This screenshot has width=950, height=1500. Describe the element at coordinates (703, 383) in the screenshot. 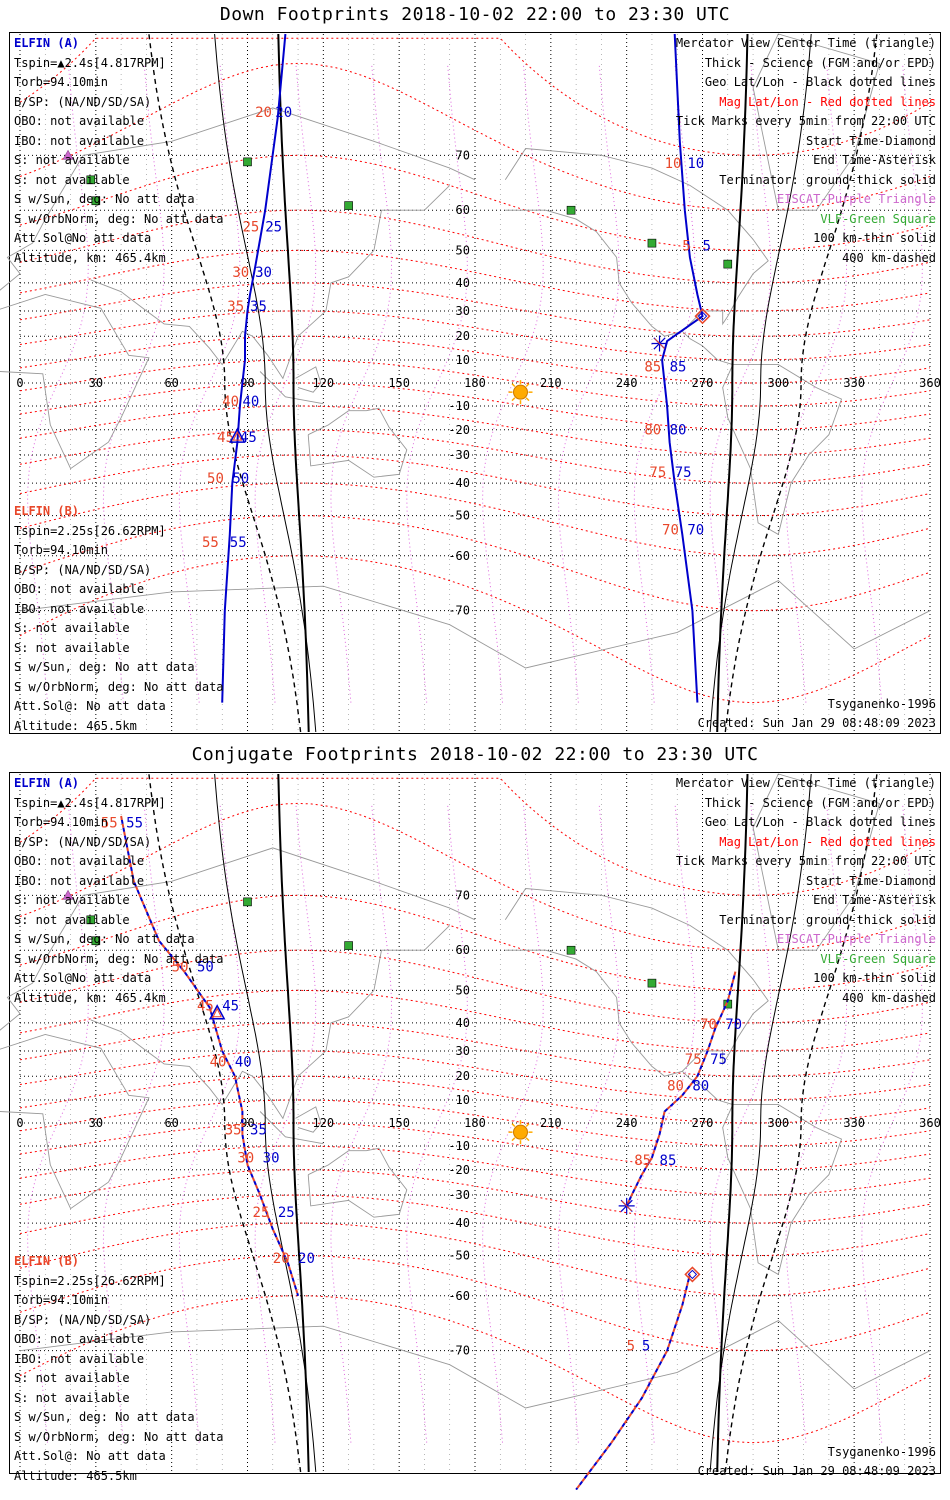

I see `lon-tick-label: 270` at that location.